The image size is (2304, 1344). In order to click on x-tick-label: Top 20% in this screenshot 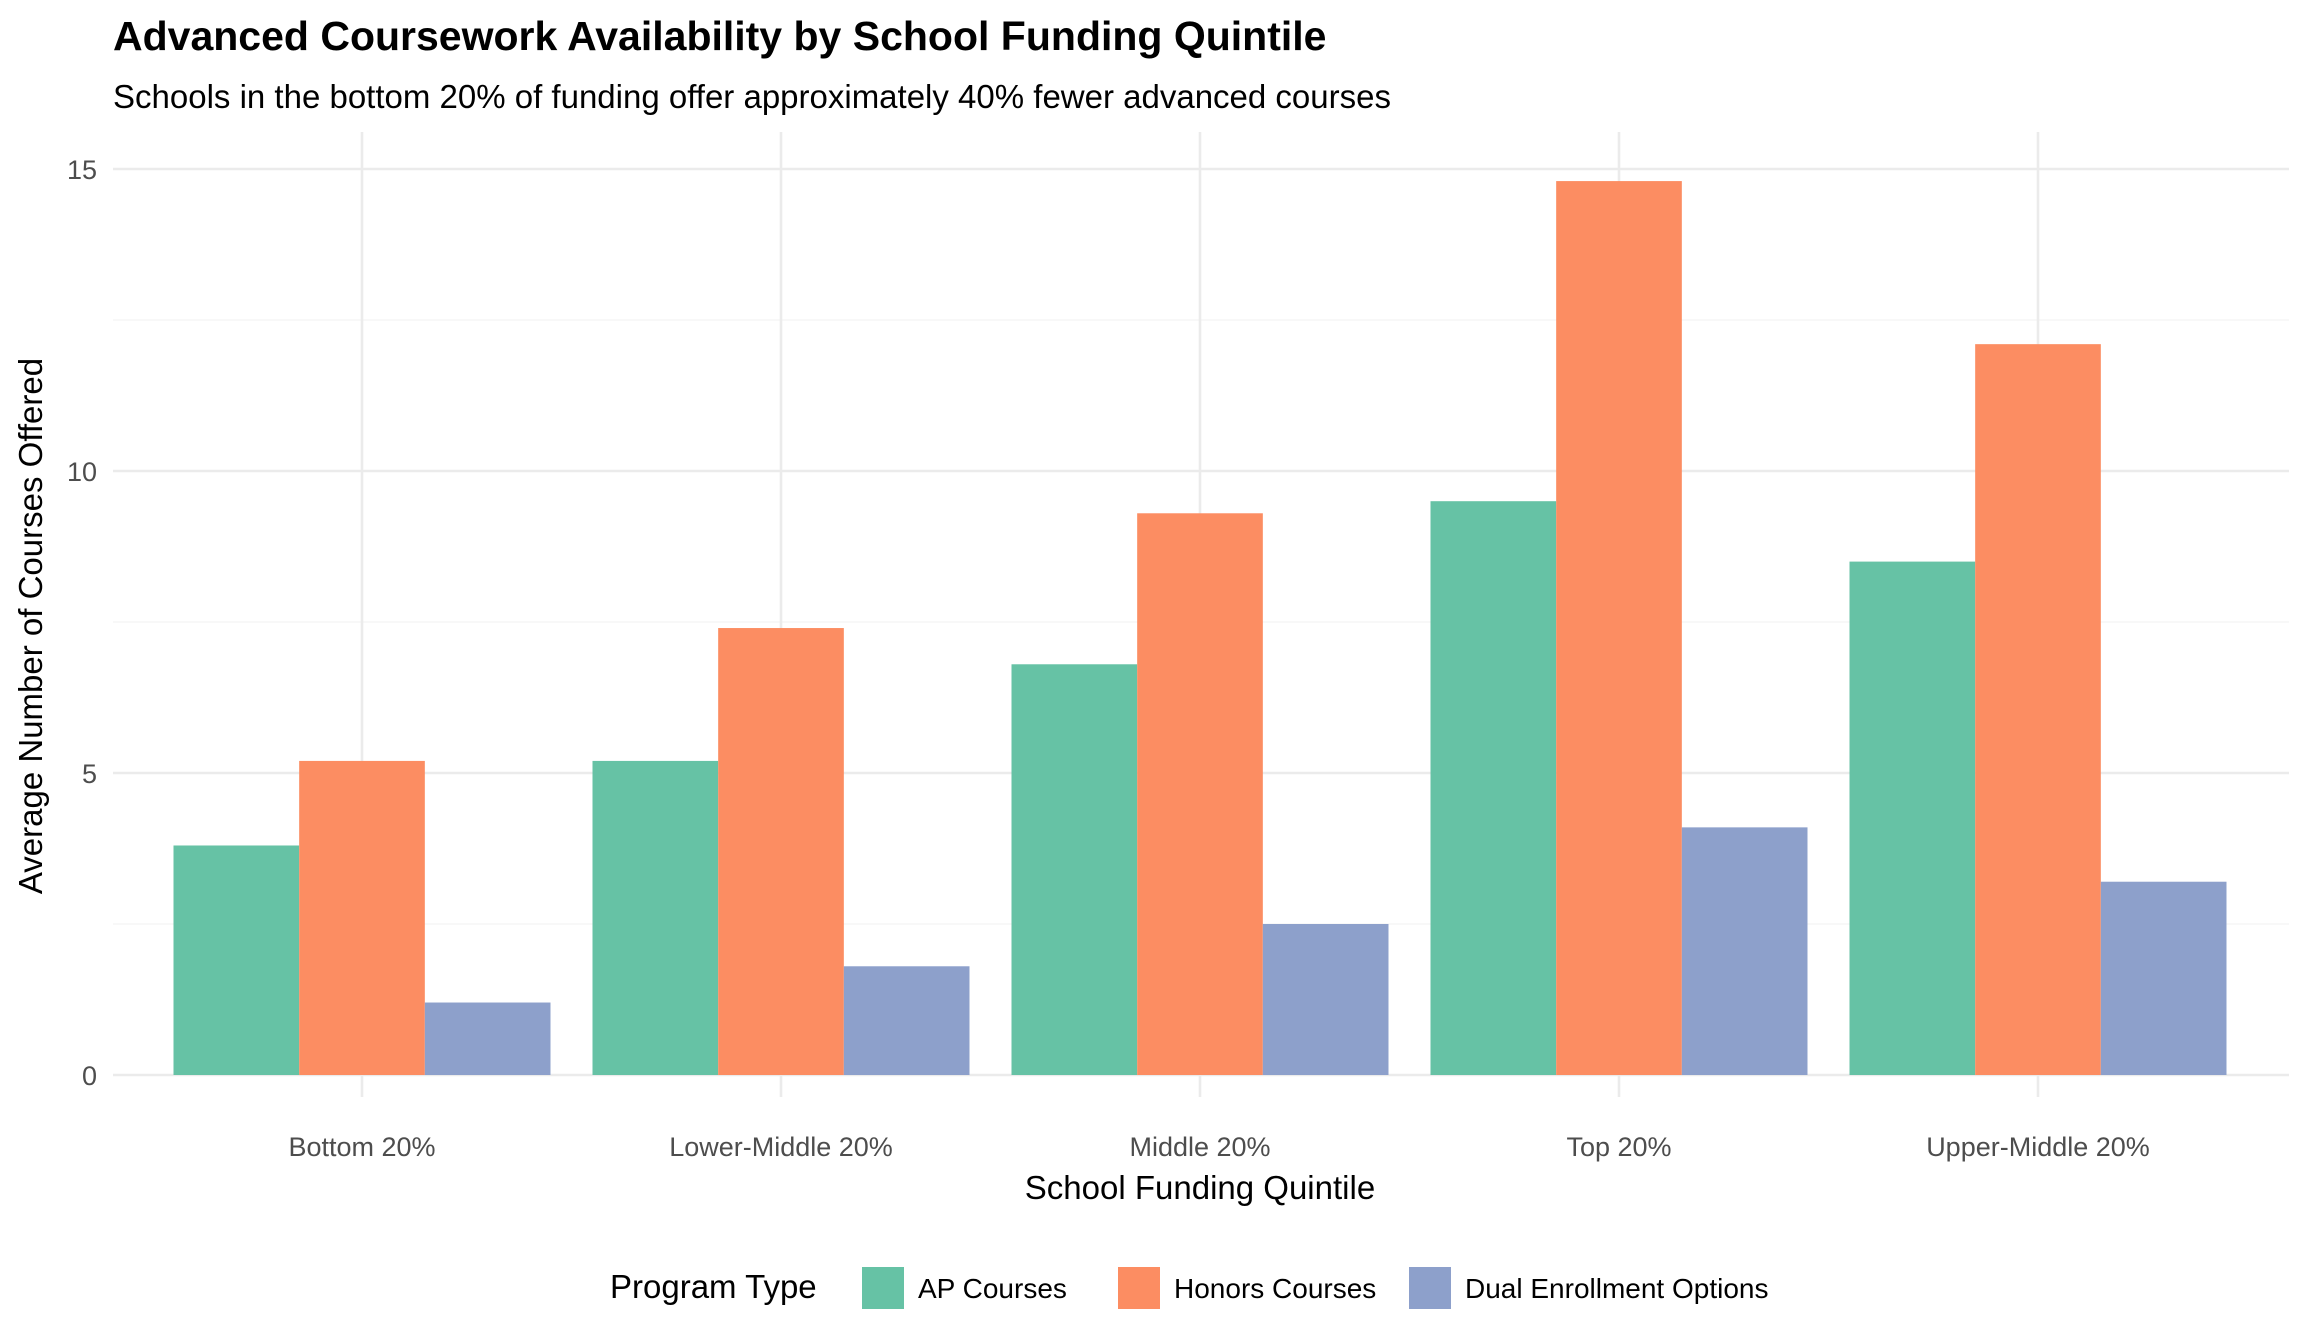, I will do `click(1618, 1147)`.